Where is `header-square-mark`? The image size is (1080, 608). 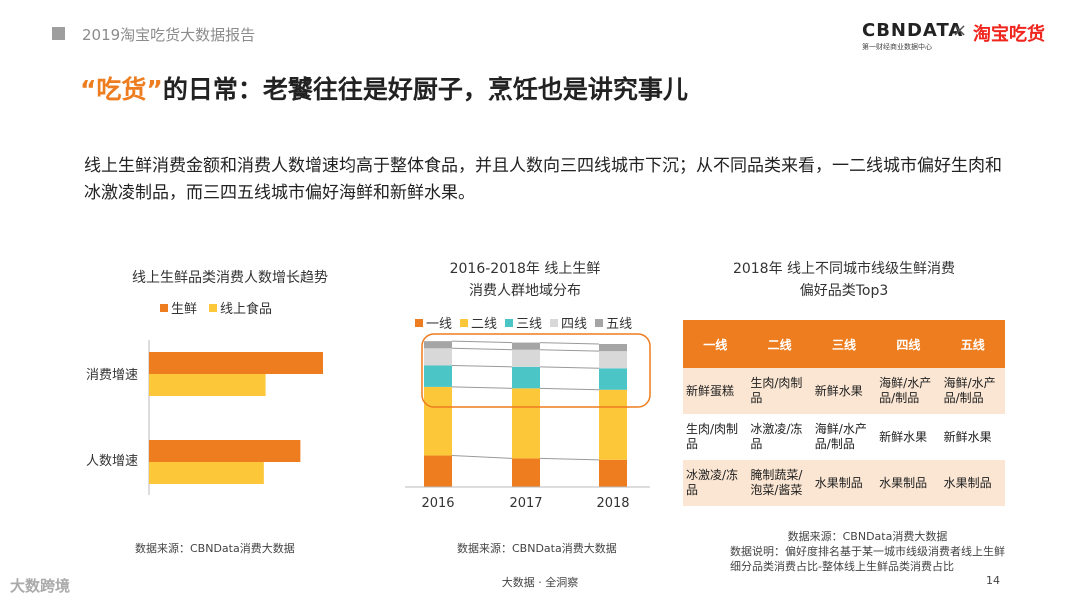
header-square-mark is located at coordinates (58, 33).